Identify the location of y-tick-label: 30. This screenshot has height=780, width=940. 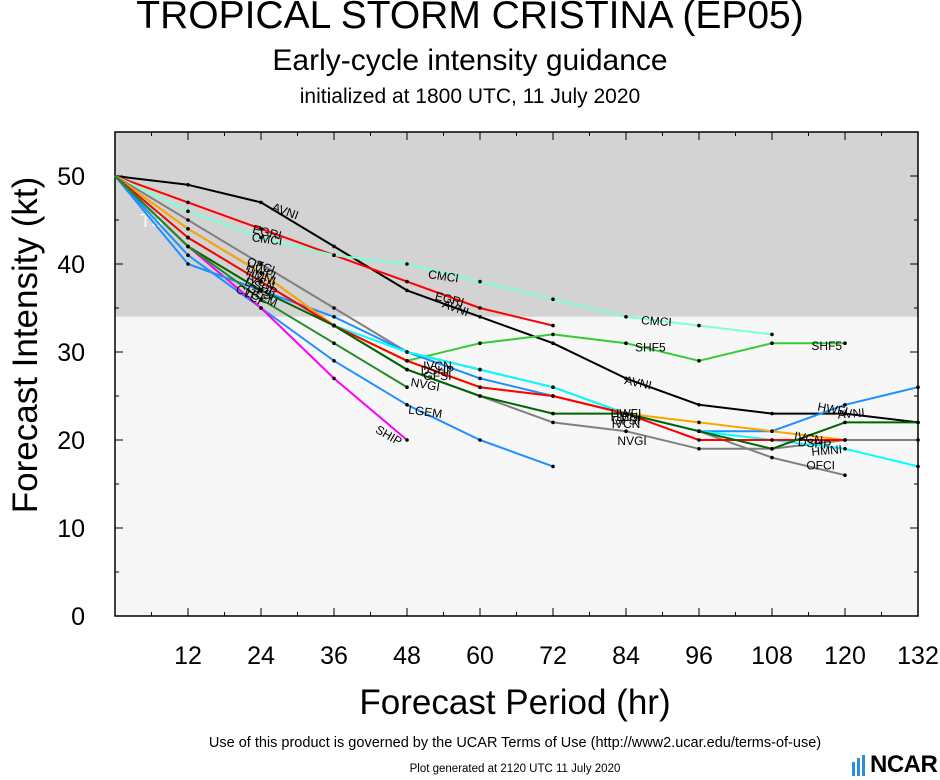
(71, 353).